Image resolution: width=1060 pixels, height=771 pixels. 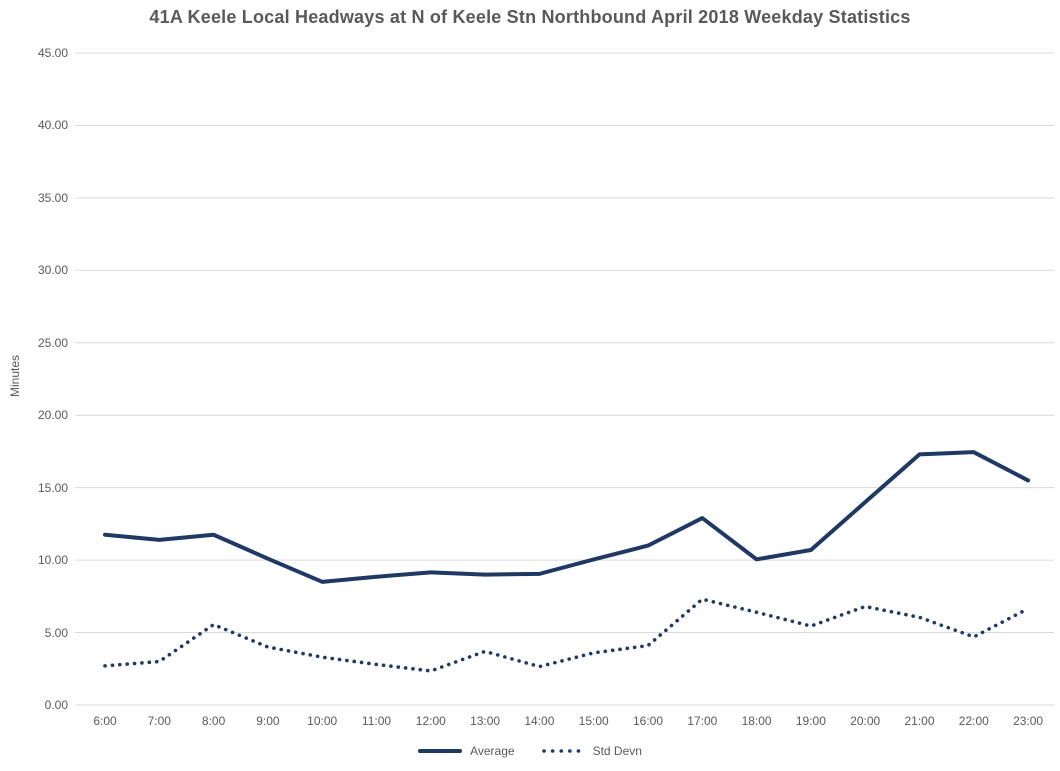 I want to click on legend: Average Std Devn, so click(x=530, y=751).